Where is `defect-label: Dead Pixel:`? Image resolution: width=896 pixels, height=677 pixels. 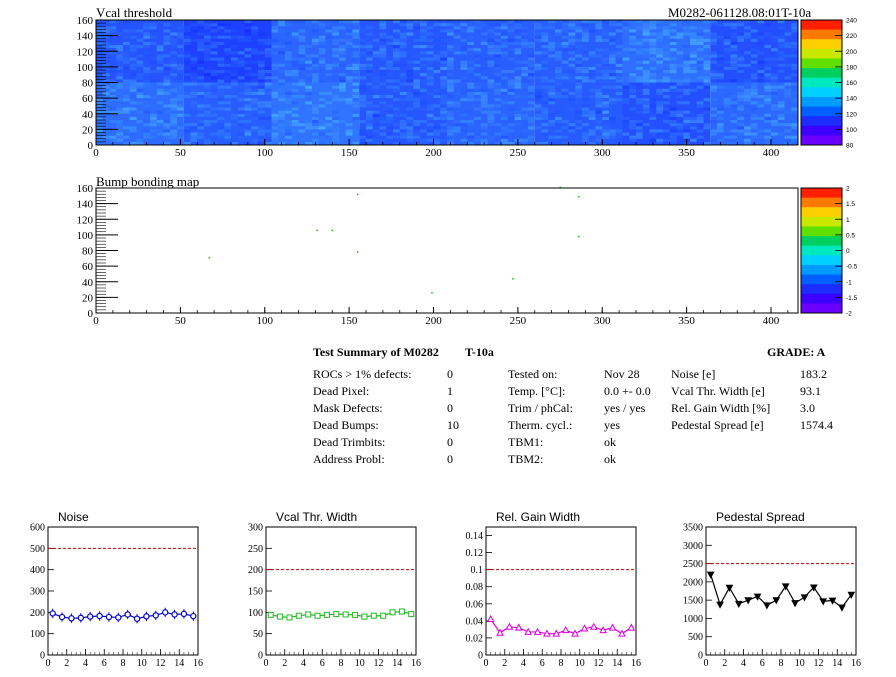 defect-label: Dead Pixel: is located at coordinates (341, 391).